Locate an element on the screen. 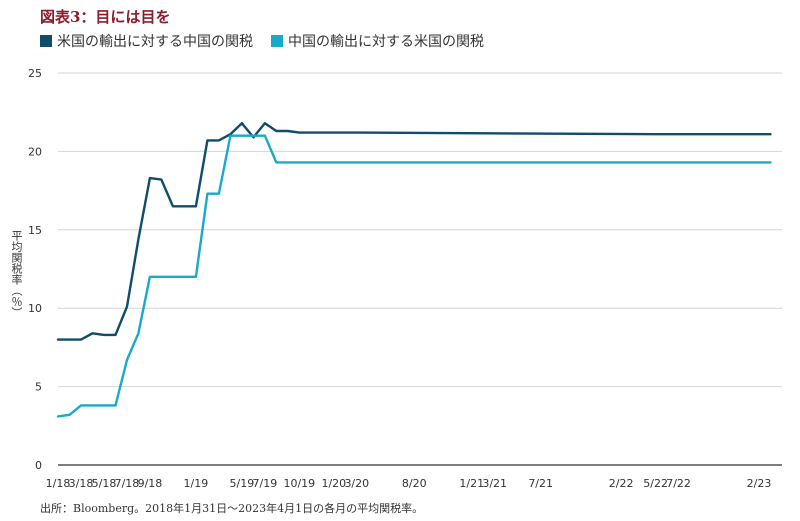 The width and height of the screenshot is (800, 521). x-tick-label-11: 8/20 is located at coordinates (414, 483).